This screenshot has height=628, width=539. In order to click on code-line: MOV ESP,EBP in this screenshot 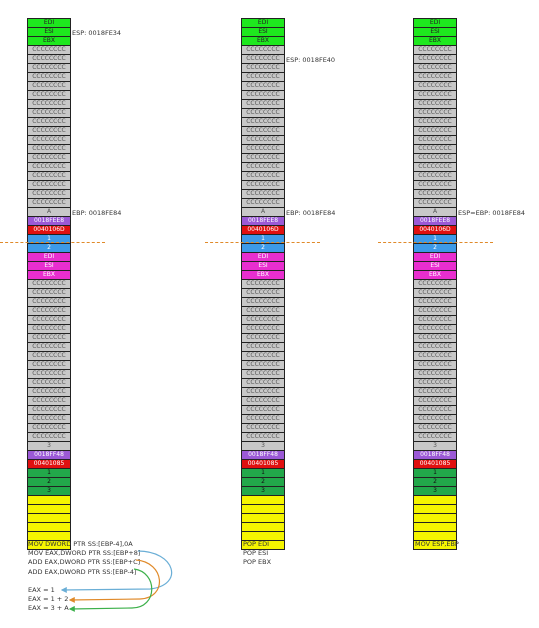, I will do `click(437, 544)`.